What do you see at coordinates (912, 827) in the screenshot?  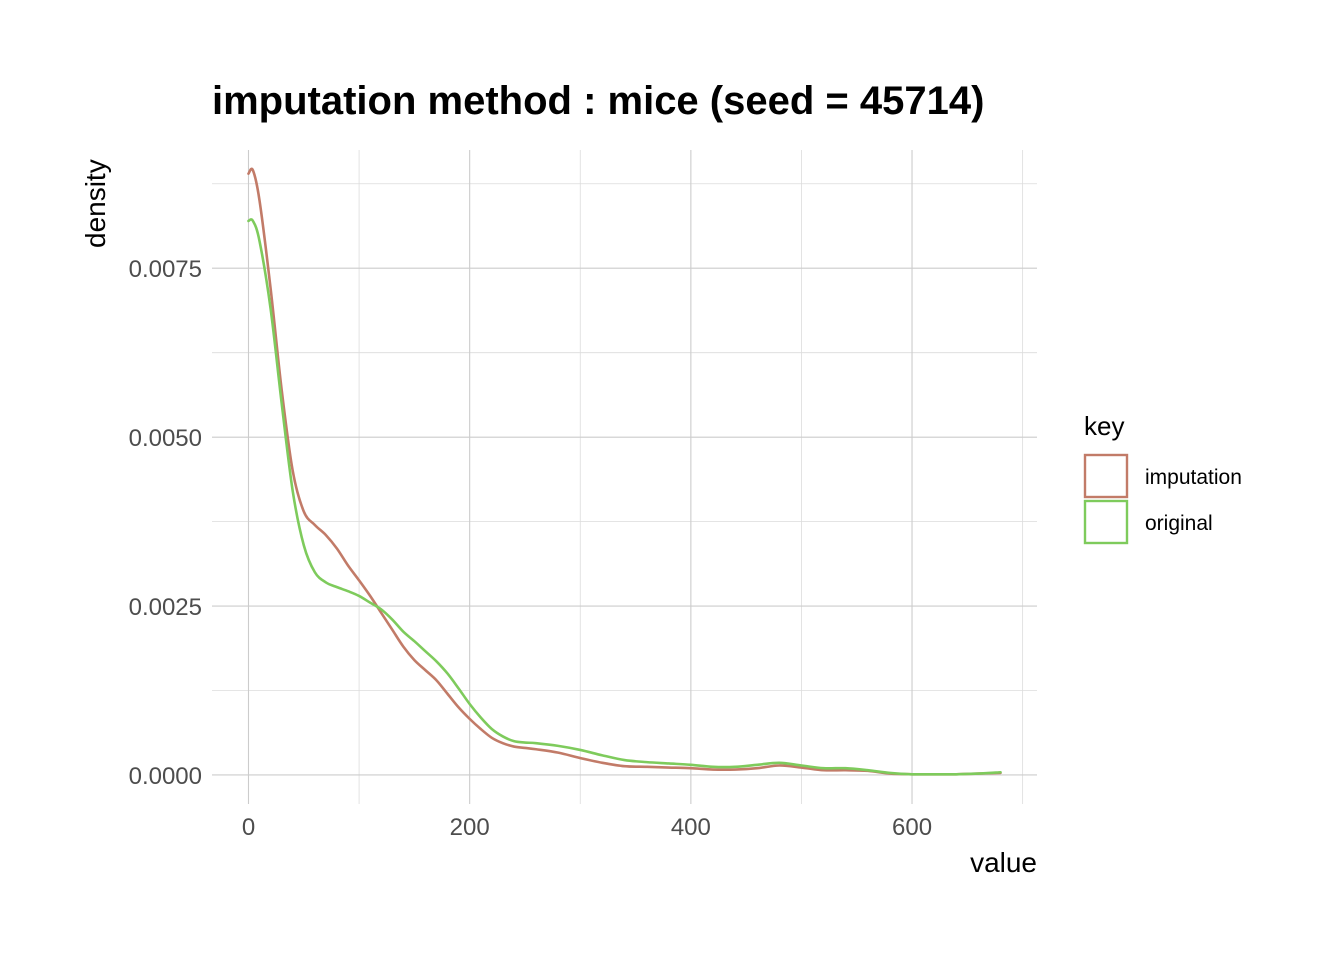 I see `x-tick-label: 600` at bounding box center [912, 827].